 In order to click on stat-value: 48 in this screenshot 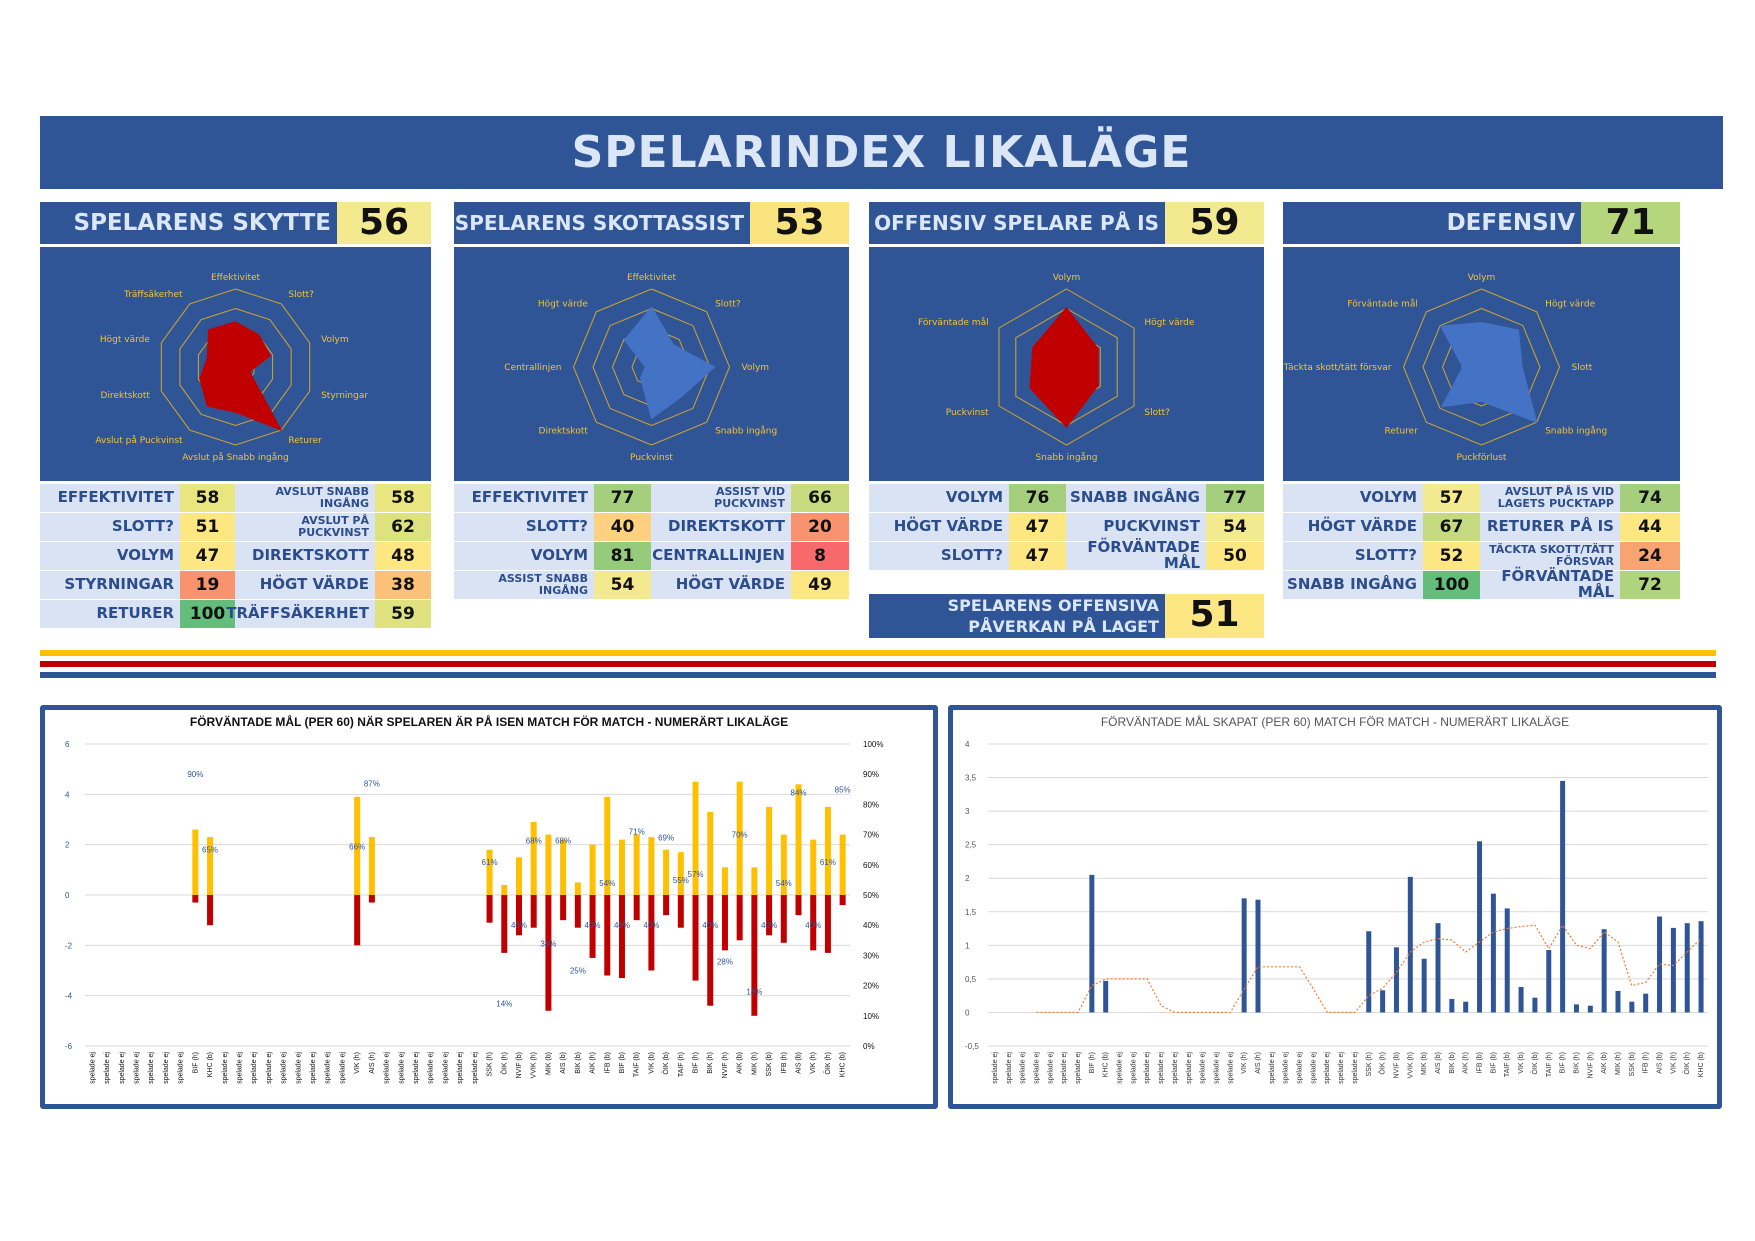, I will do `click(403, 556)`.